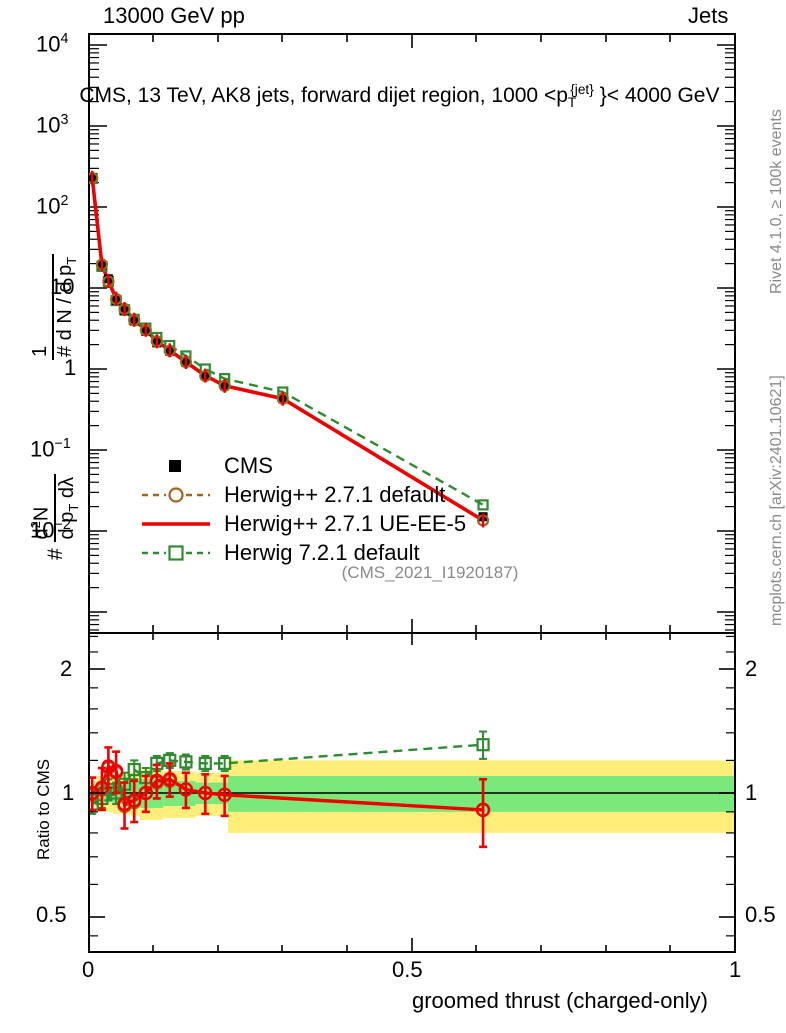  I want to click on main-xticks-bottom, so click(412, 626).